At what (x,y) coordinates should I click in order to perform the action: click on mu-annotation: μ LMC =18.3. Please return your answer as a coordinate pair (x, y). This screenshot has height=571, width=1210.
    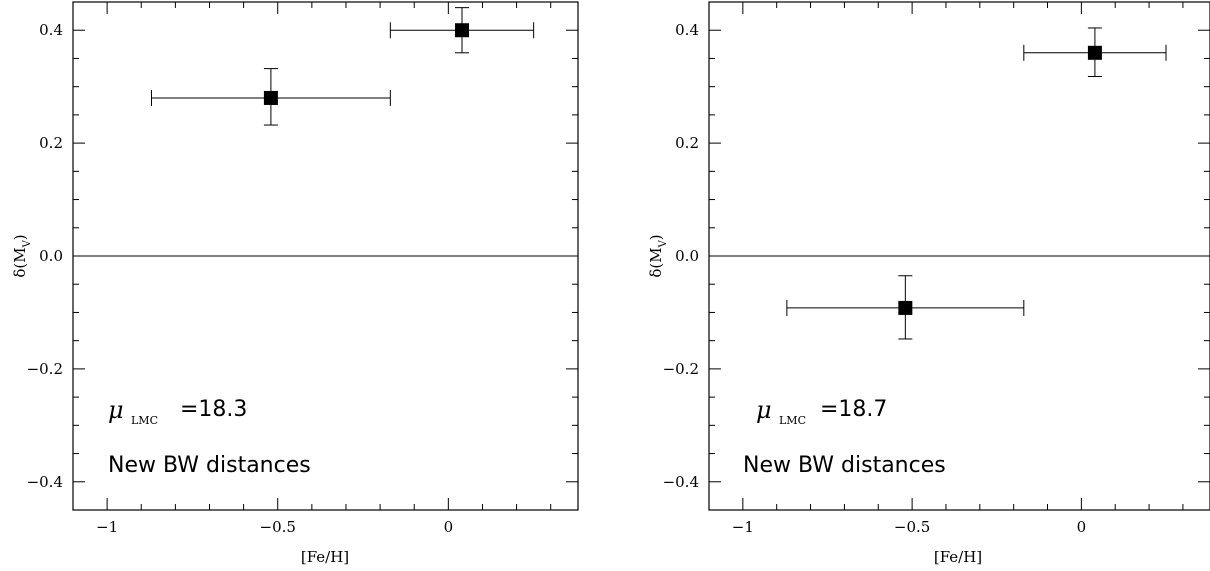
    Looking at the image, I should click on (177, 411).